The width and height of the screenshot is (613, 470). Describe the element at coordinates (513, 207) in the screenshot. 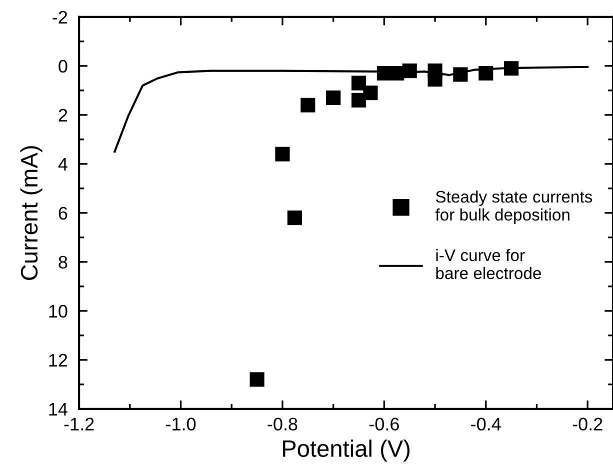

I see `legend-label: Steady state currents for bulk deposition` at that location.